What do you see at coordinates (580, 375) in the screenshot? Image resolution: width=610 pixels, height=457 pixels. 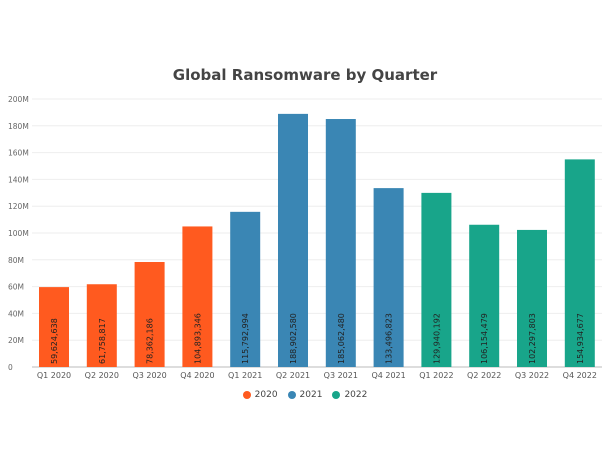 I see `x-tick-label: Q4 2022` at bounding box center [580, 375].